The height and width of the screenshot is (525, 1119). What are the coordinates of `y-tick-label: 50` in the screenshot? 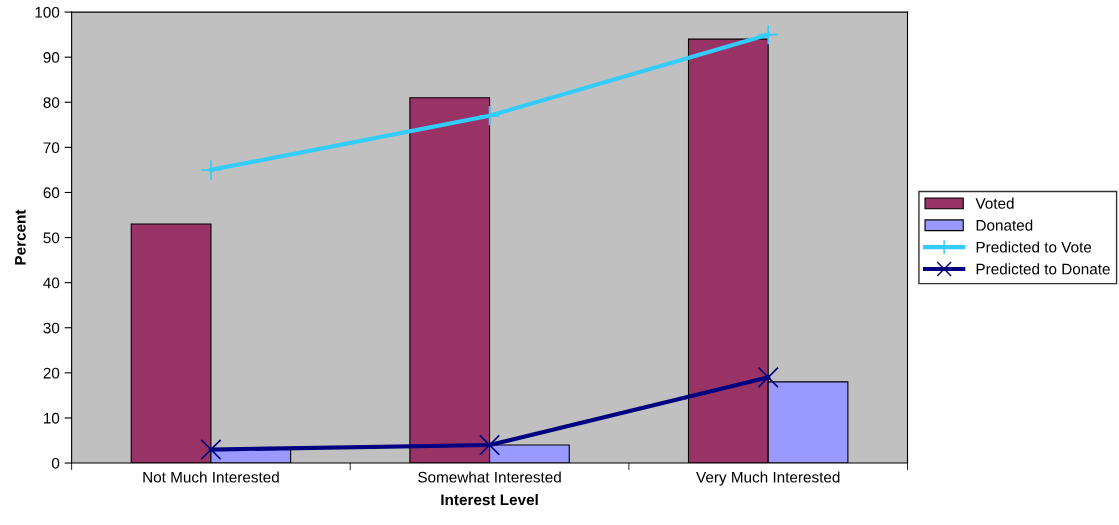 It's located at (51, 238).